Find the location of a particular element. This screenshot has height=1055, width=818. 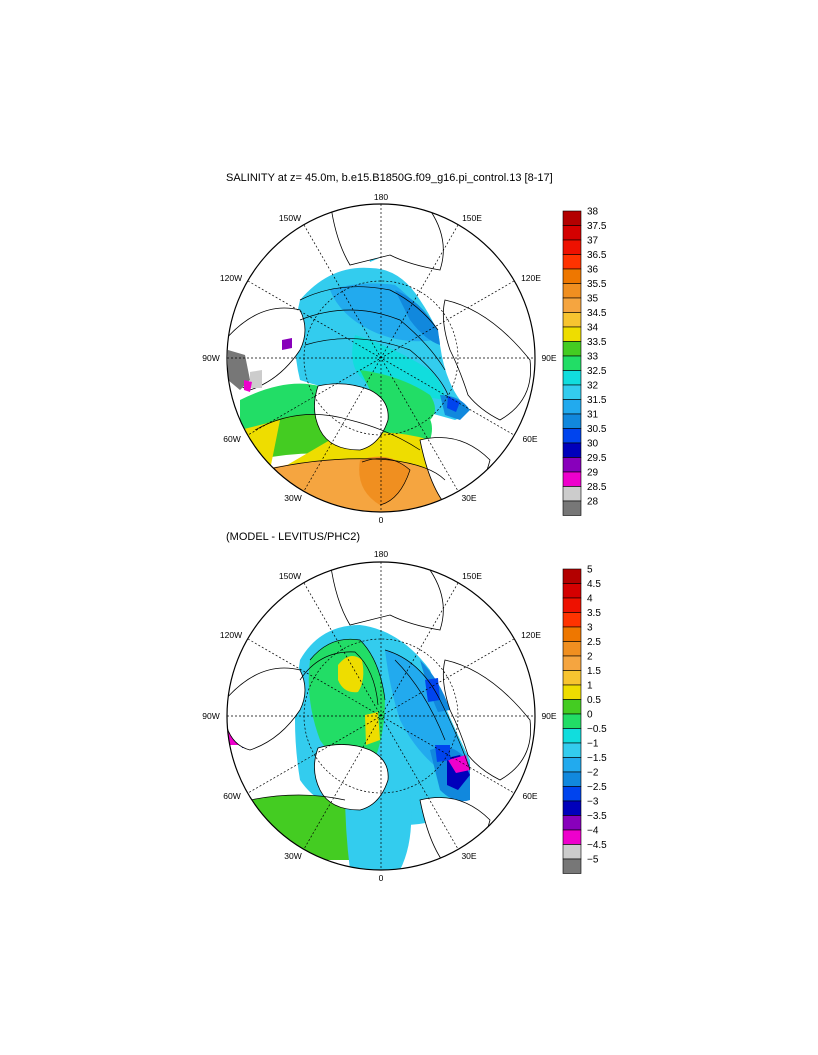

colorbar-label: −1 is located at coordinates (593, 744).